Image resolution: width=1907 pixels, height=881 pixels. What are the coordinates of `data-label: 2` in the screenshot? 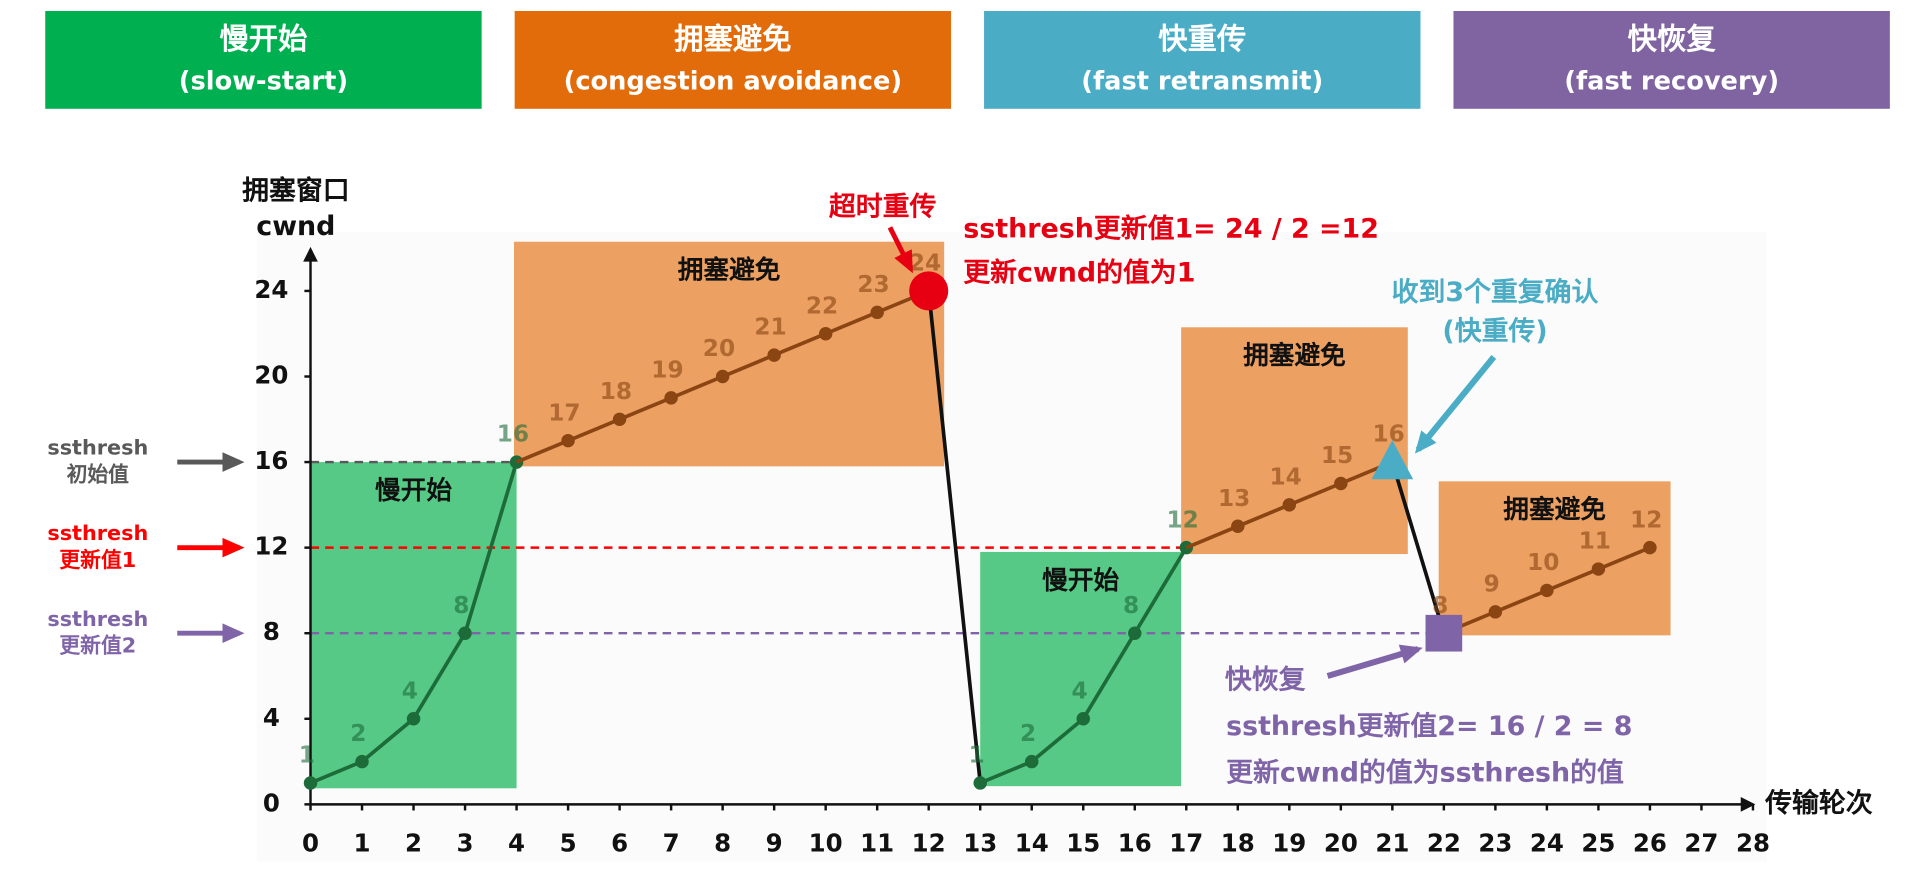 It's located at (358, 733).